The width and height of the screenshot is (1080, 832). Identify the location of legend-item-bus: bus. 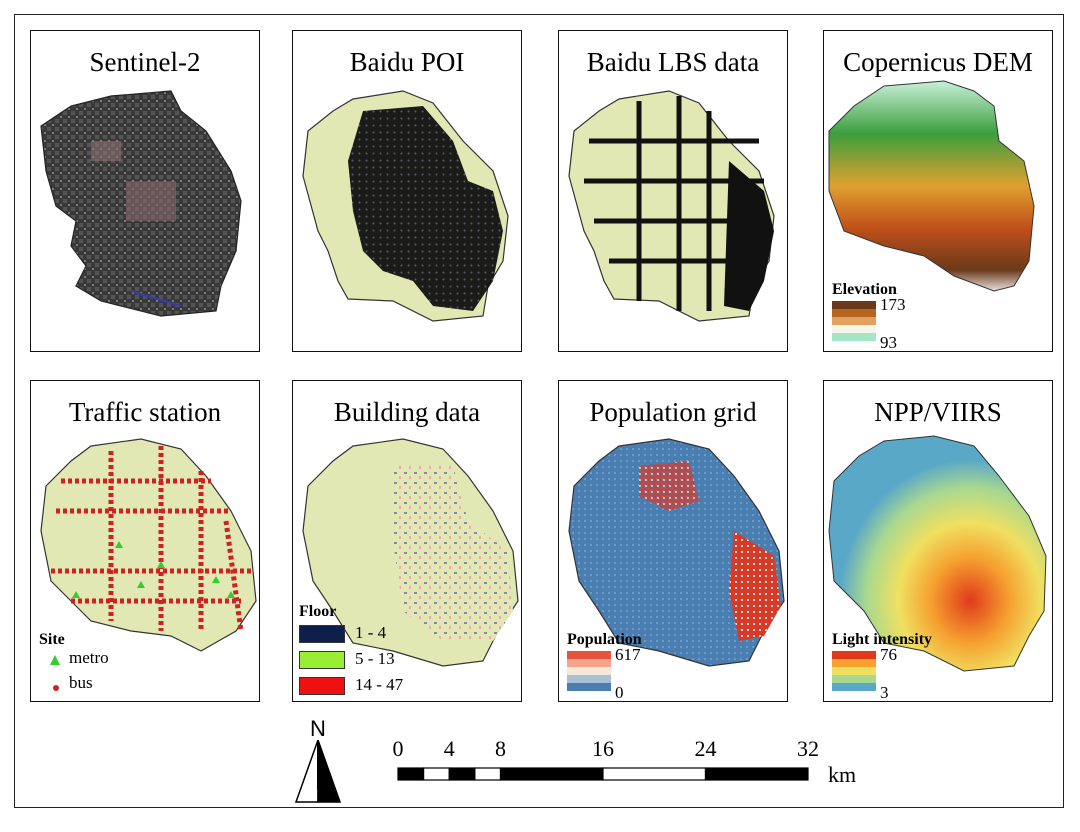
(81, 682).